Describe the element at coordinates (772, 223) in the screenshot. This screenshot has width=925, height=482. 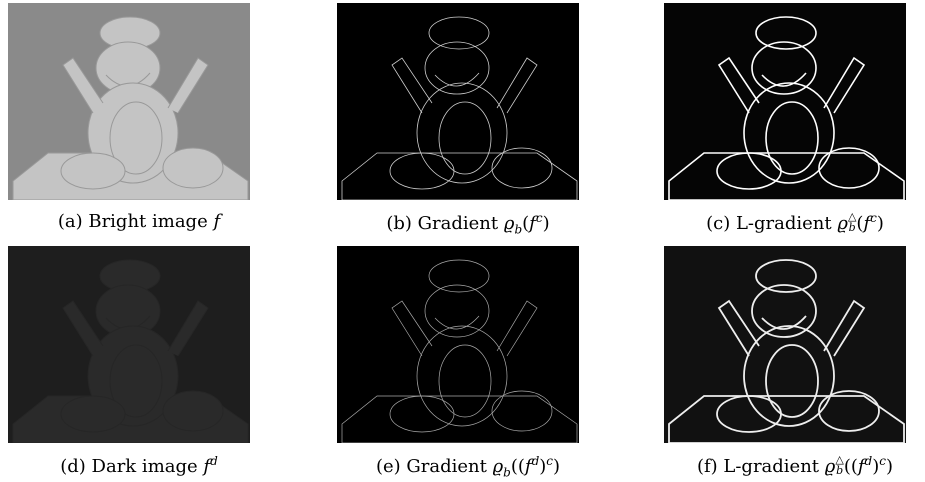
I see `caption-text: (c) L-gradient` at that location.